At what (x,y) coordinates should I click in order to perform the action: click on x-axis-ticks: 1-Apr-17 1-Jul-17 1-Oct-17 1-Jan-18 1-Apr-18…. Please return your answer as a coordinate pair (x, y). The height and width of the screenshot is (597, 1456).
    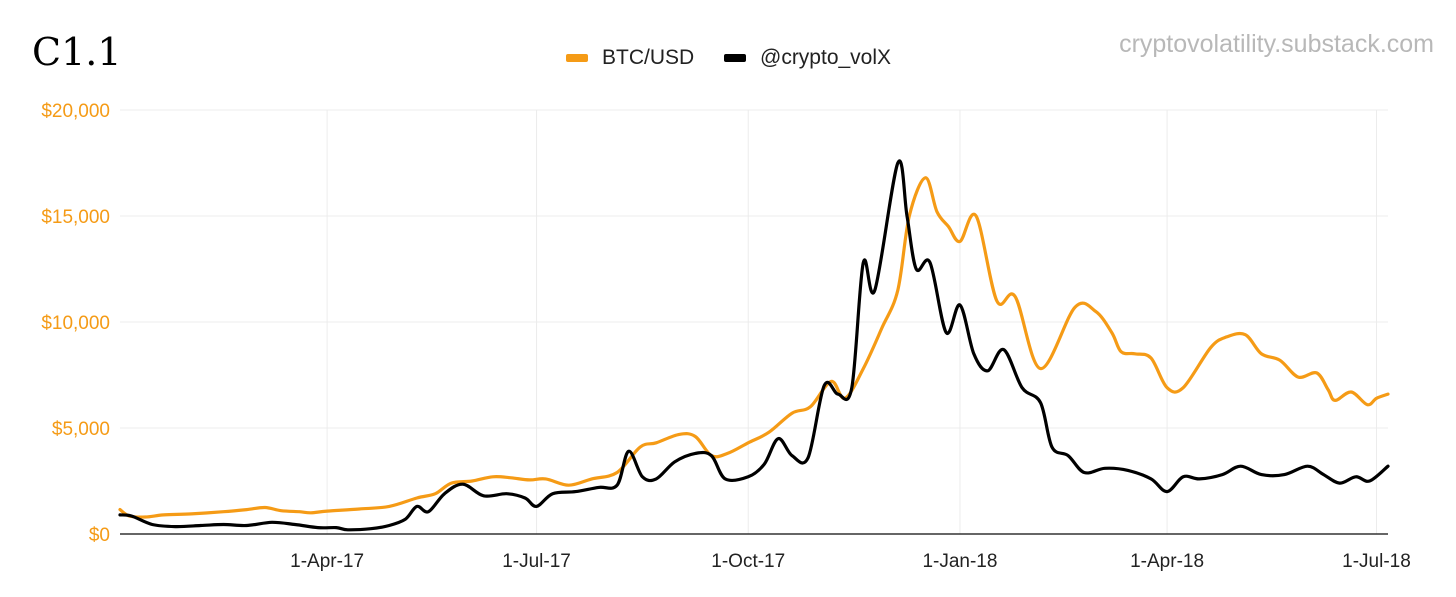
    Looking at the image, I should click on (850, 561).